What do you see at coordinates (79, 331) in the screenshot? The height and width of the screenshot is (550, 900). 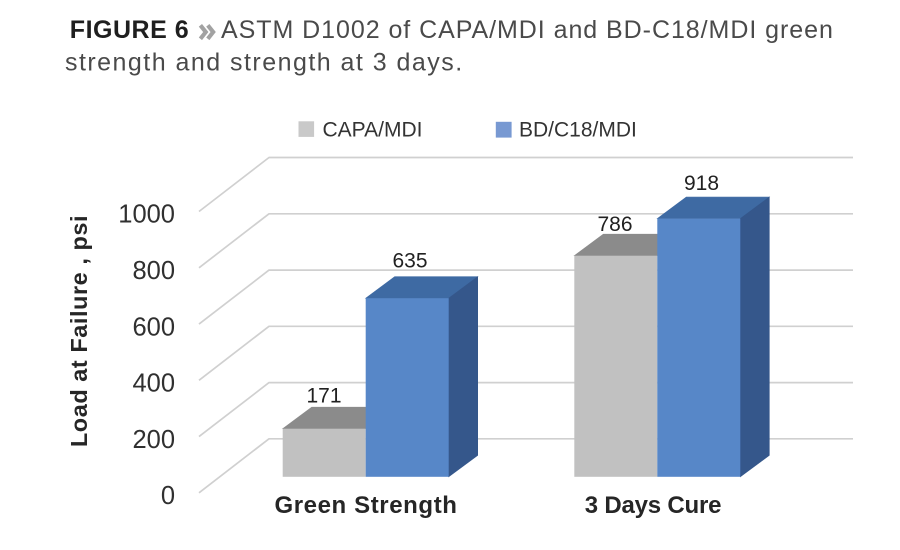 I see `svg-text: Load at Failure , psi` at bounding box center [79, 331].